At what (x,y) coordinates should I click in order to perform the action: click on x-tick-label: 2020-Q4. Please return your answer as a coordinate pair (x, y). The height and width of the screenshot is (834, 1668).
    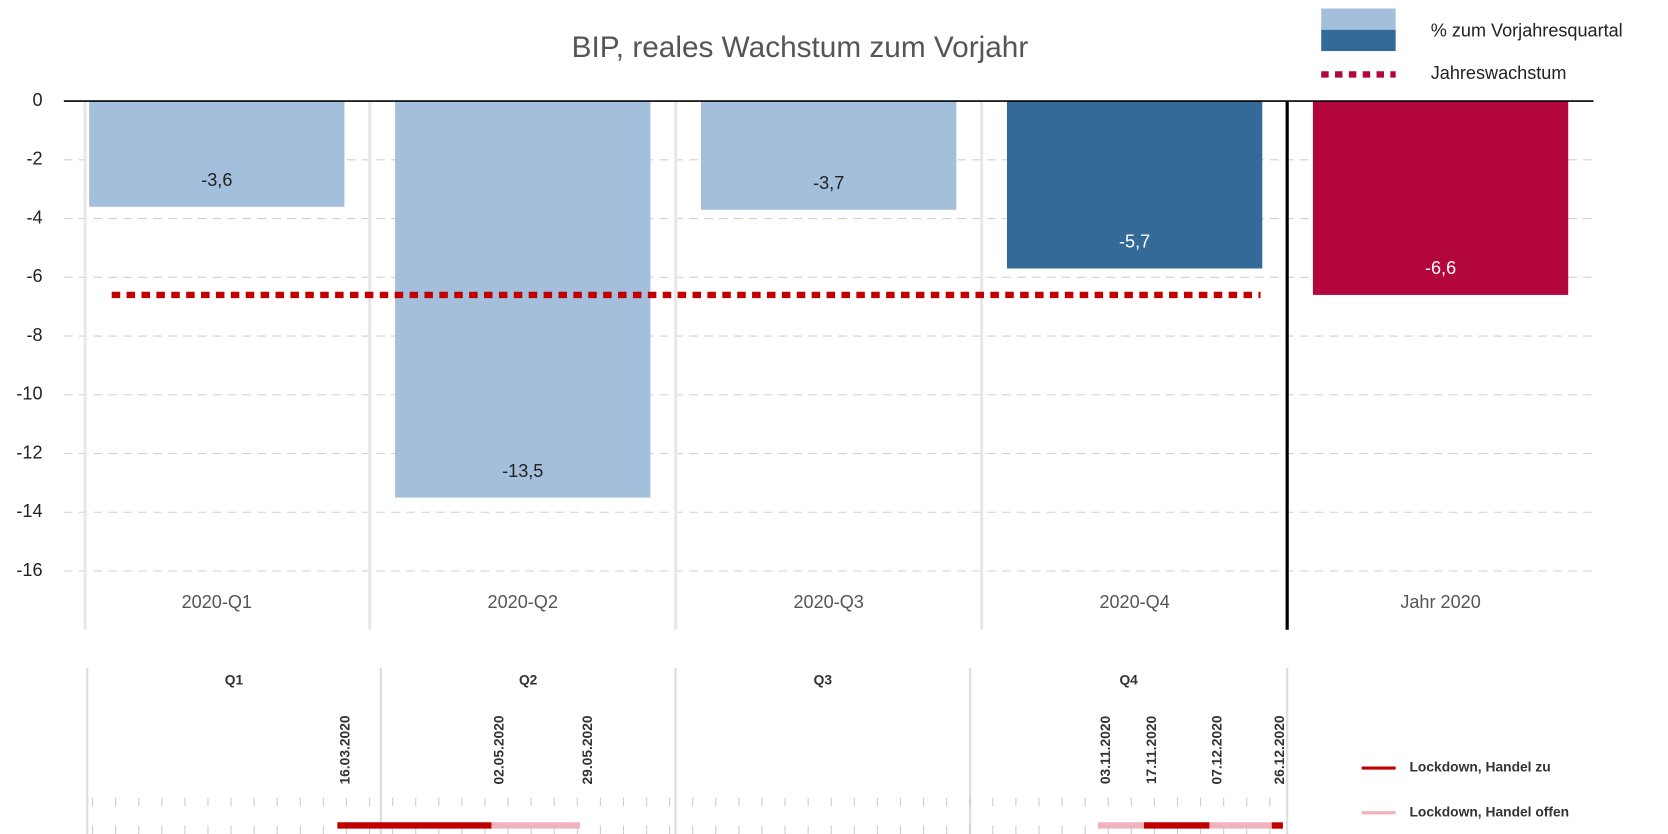
    Looking at the image, I should click on (1134, 602).